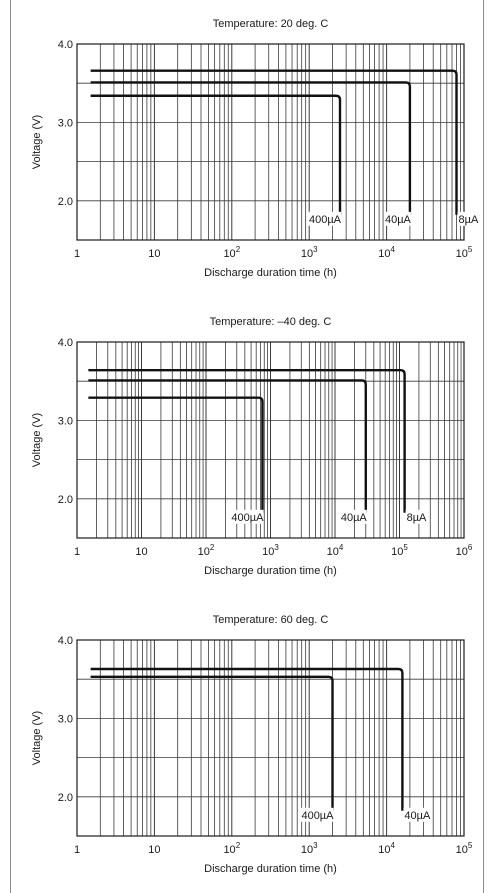  I want to click on chart-title: Temperature: 20 deg. C, so click(271, 24).